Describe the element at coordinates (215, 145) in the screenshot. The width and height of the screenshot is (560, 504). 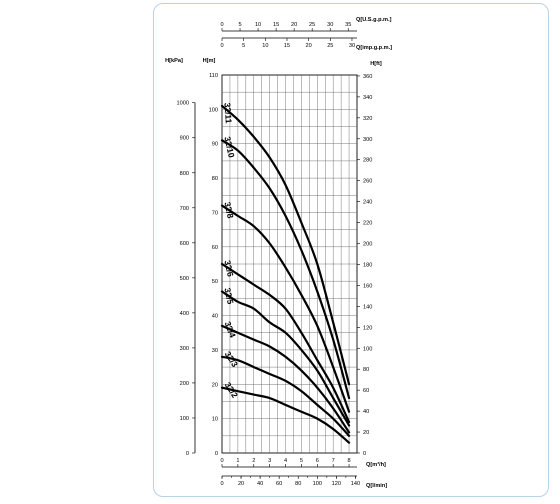
I see `y-tick-label-m: 90` at that location.